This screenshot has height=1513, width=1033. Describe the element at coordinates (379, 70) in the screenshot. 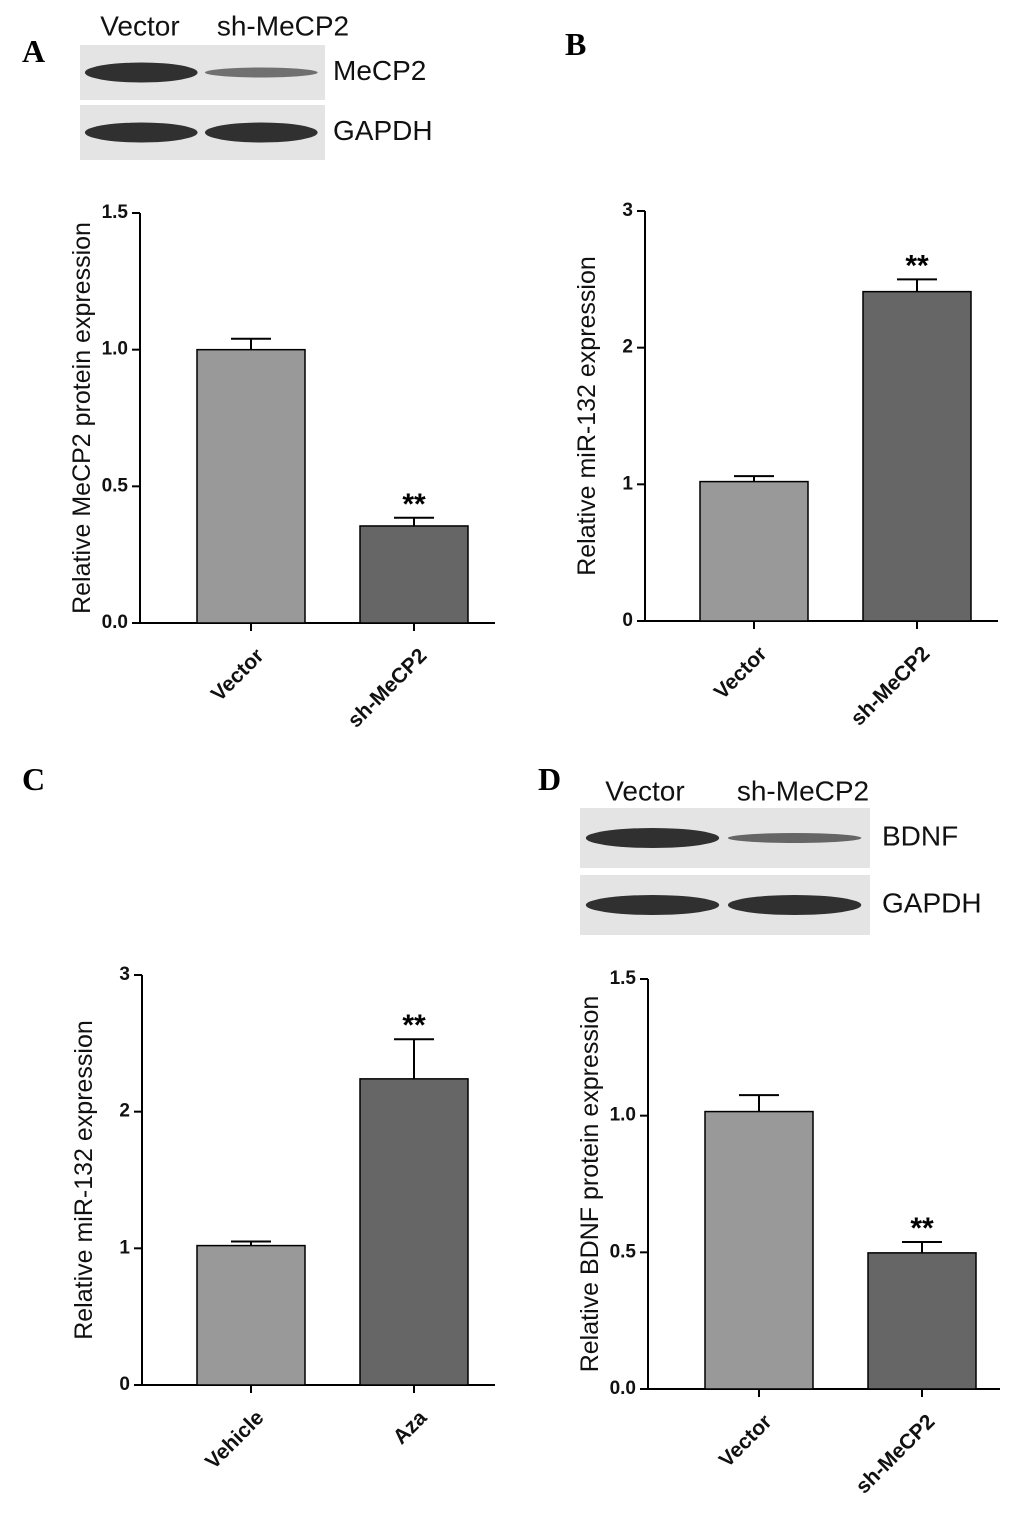

I see `band-label: MeCP2` at that location.